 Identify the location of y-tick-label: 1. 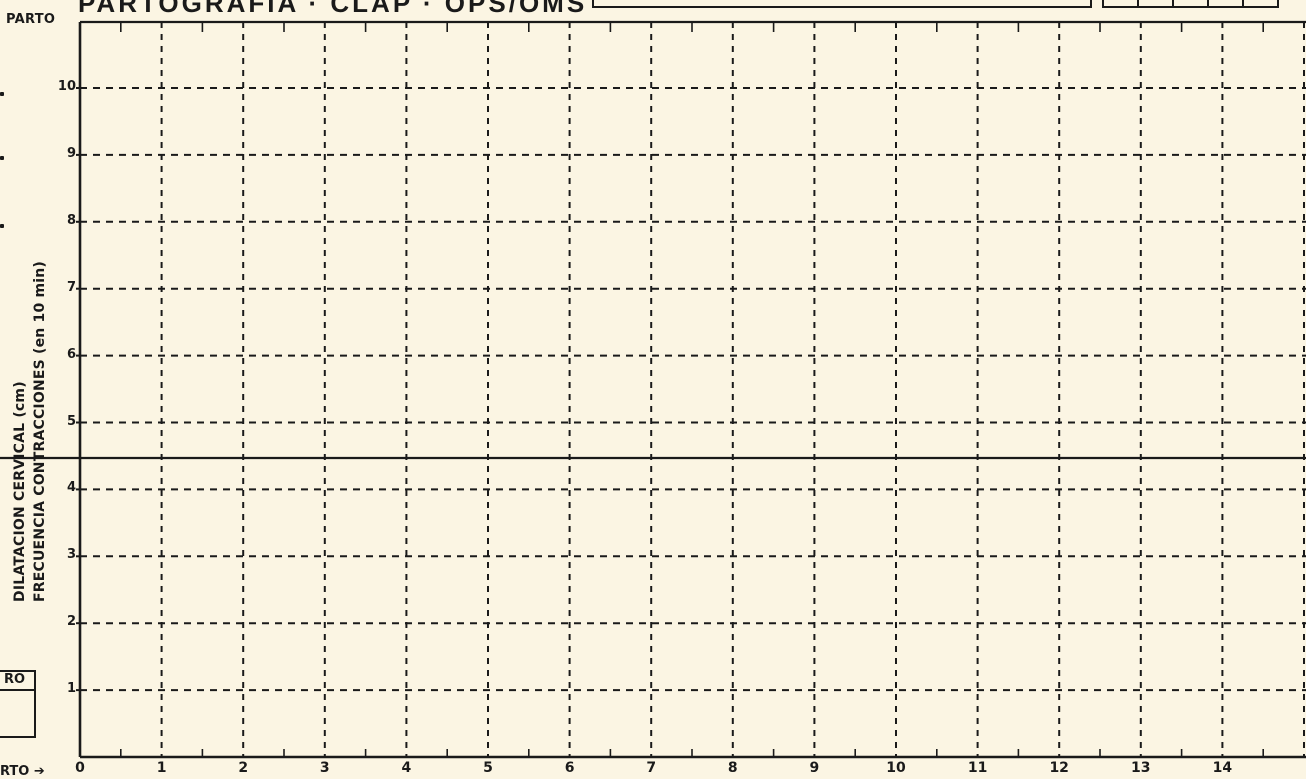
(71, 689).